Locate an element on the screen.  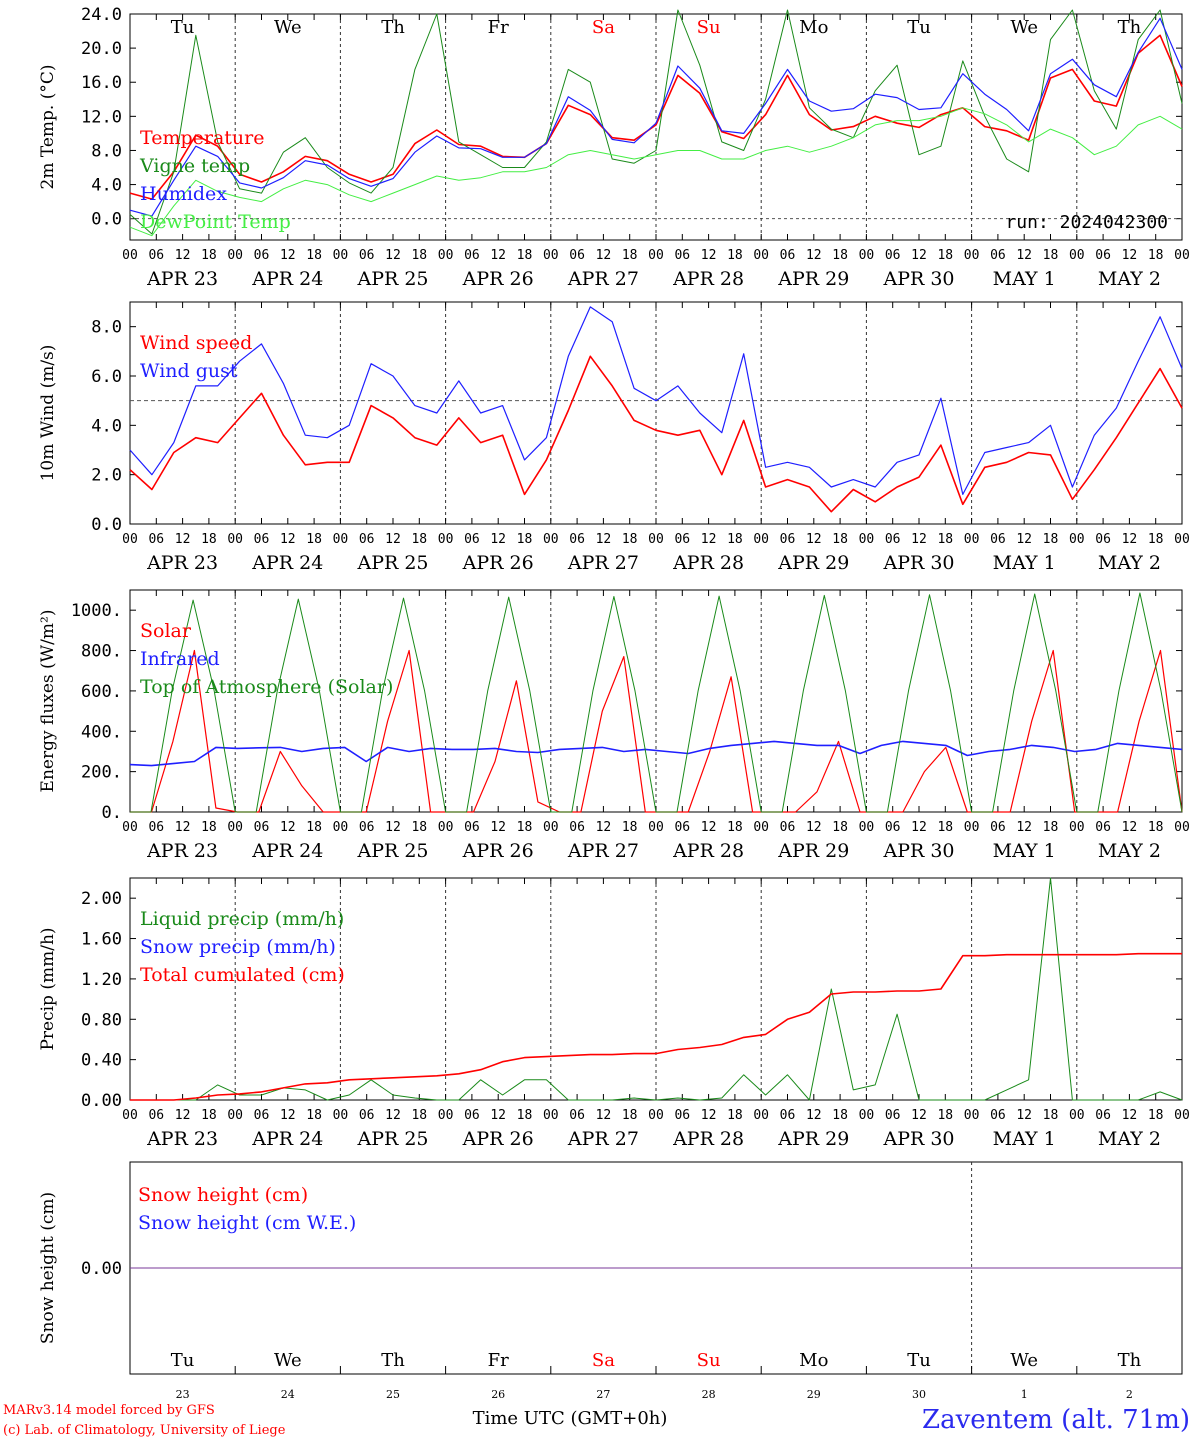
y-tick-label: 600. is located at coordinates (101, 692).